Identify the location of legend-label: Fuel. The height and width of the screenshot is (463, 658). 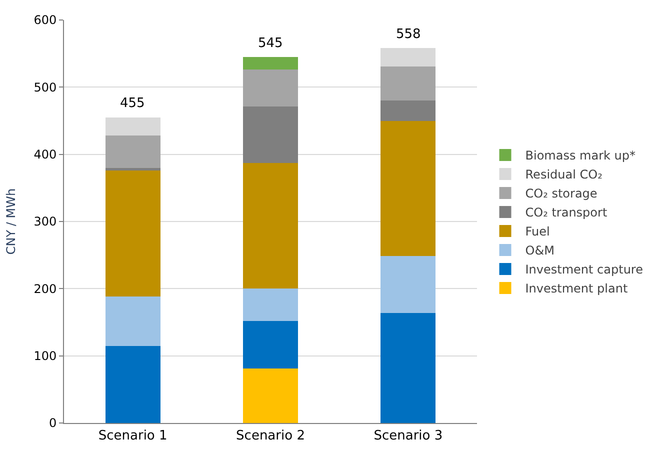
(537, 231).